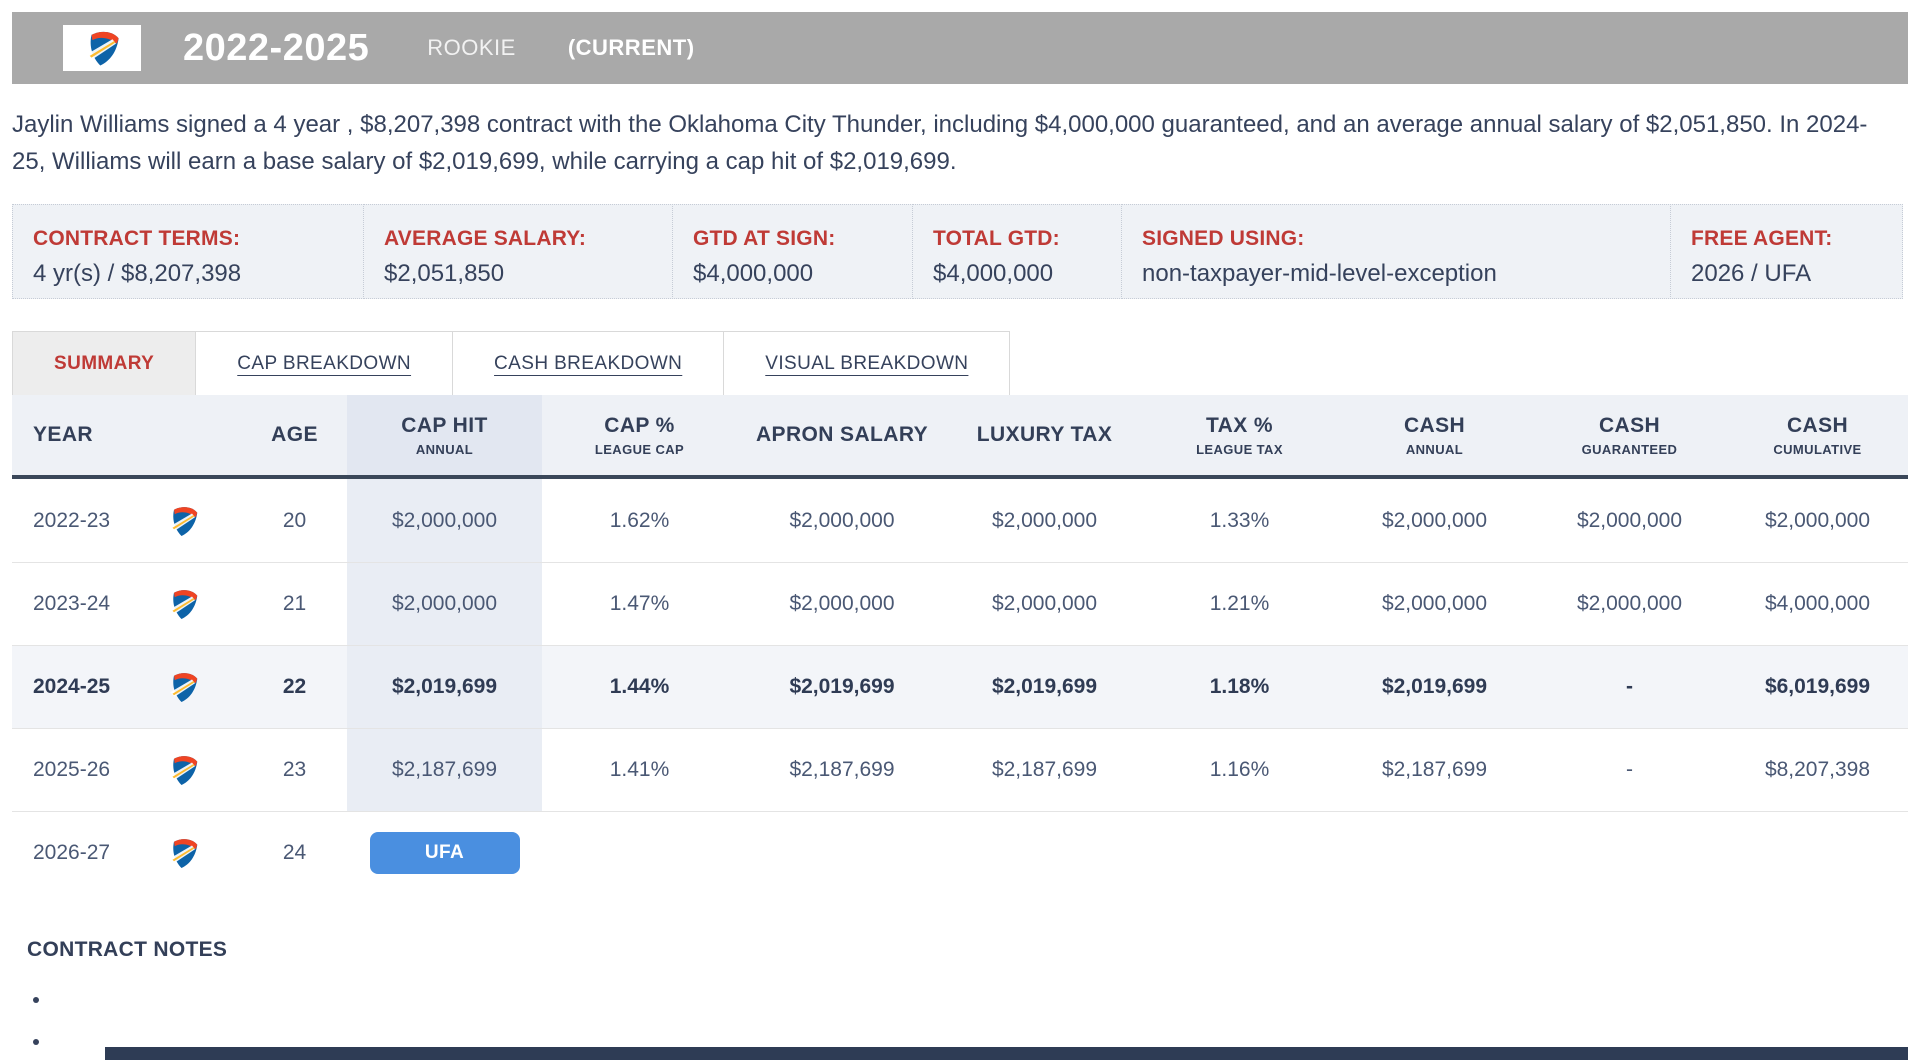  I want to click on tab-label: CASH BREAKDOWN, so click(588, 363).